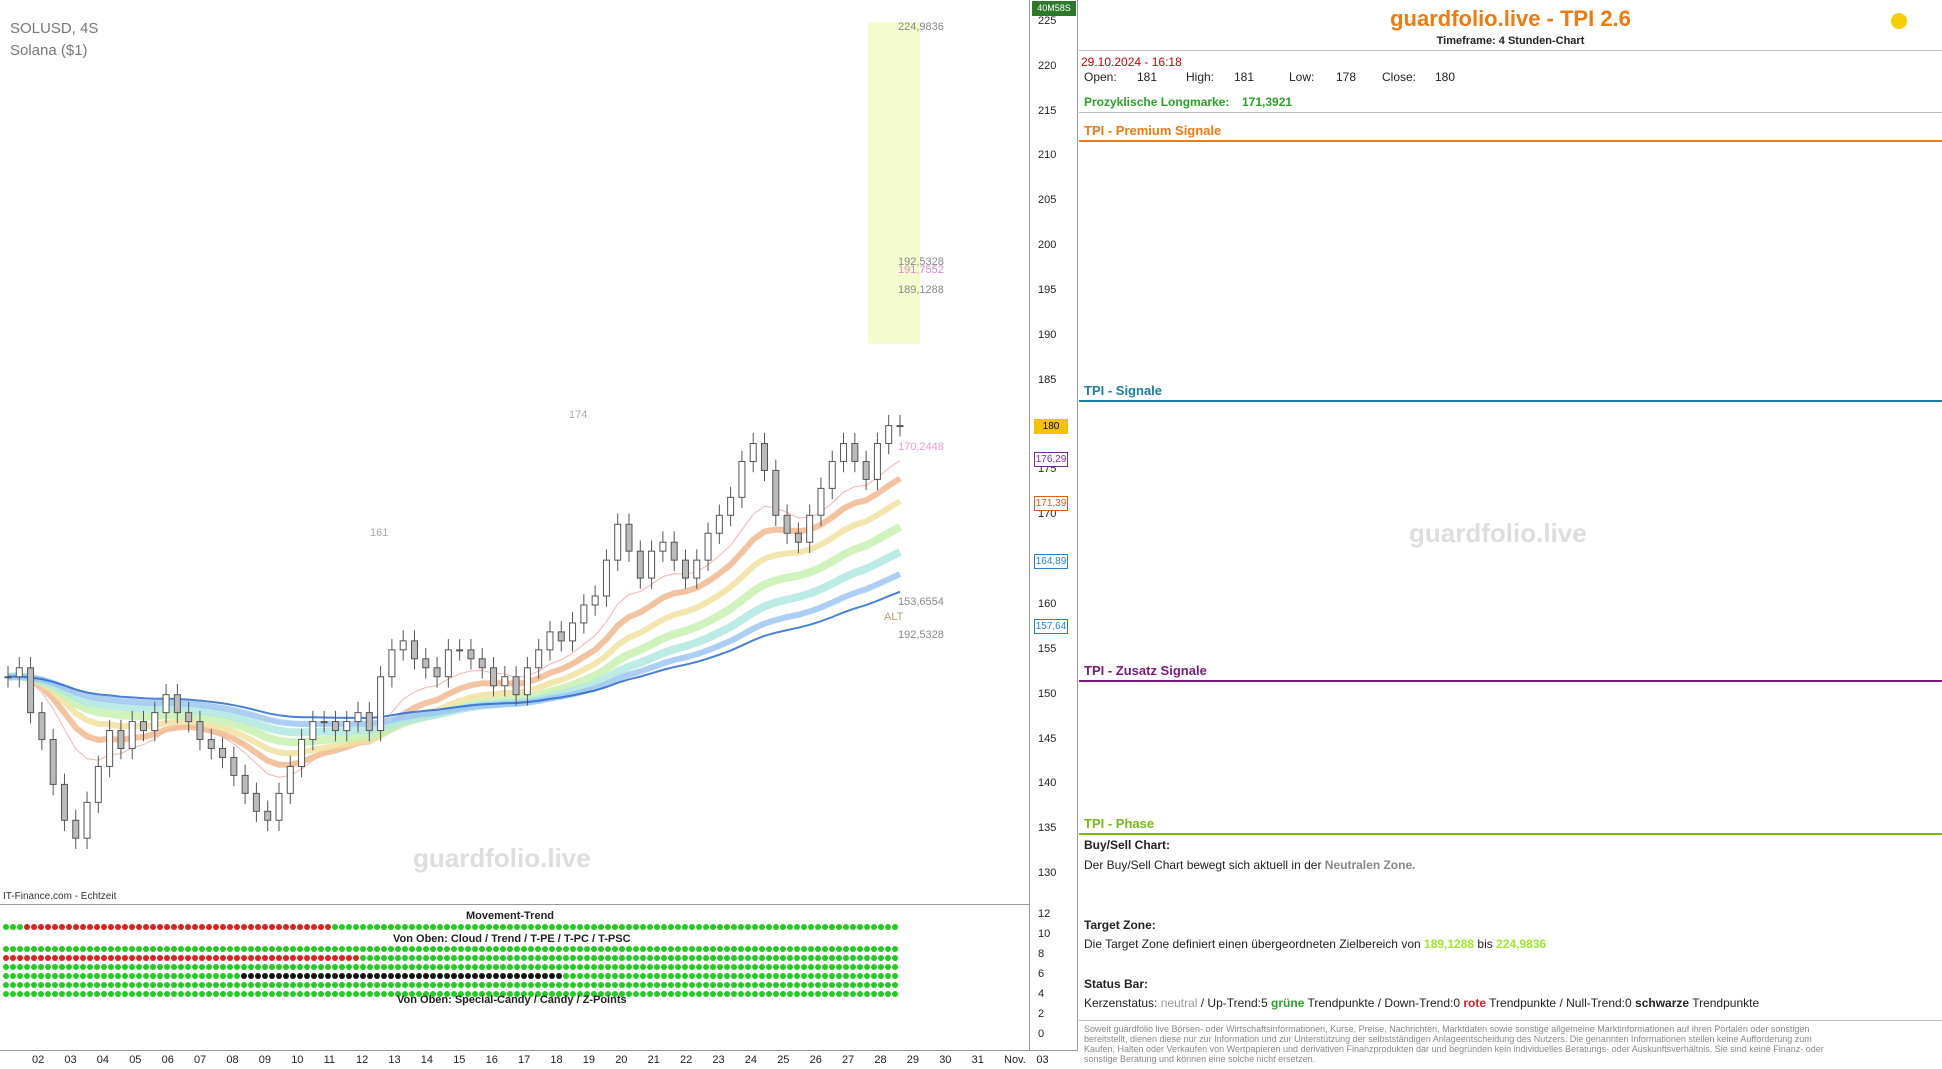 The height and width of the screenshot is (1069, 1942). I want to click on ohlc-low-value: 178, so click(1346, 77).